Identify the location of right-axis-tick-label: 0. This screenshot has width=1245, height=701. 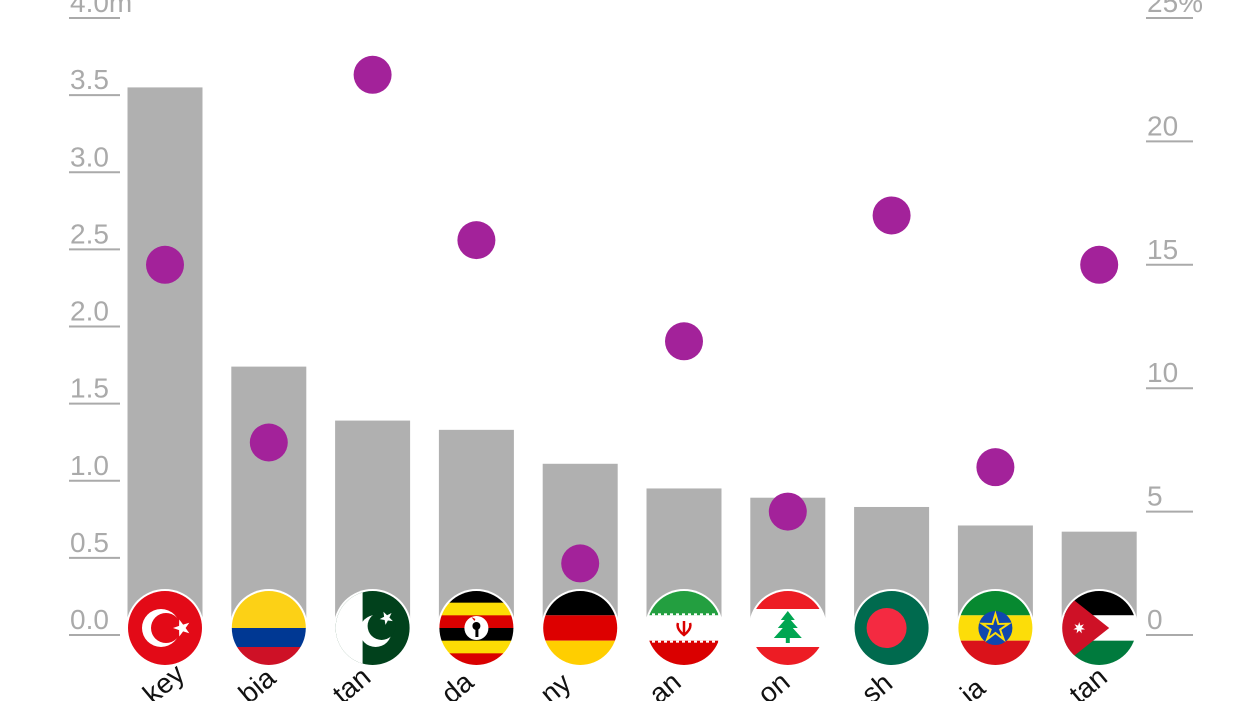
(1155, 619).